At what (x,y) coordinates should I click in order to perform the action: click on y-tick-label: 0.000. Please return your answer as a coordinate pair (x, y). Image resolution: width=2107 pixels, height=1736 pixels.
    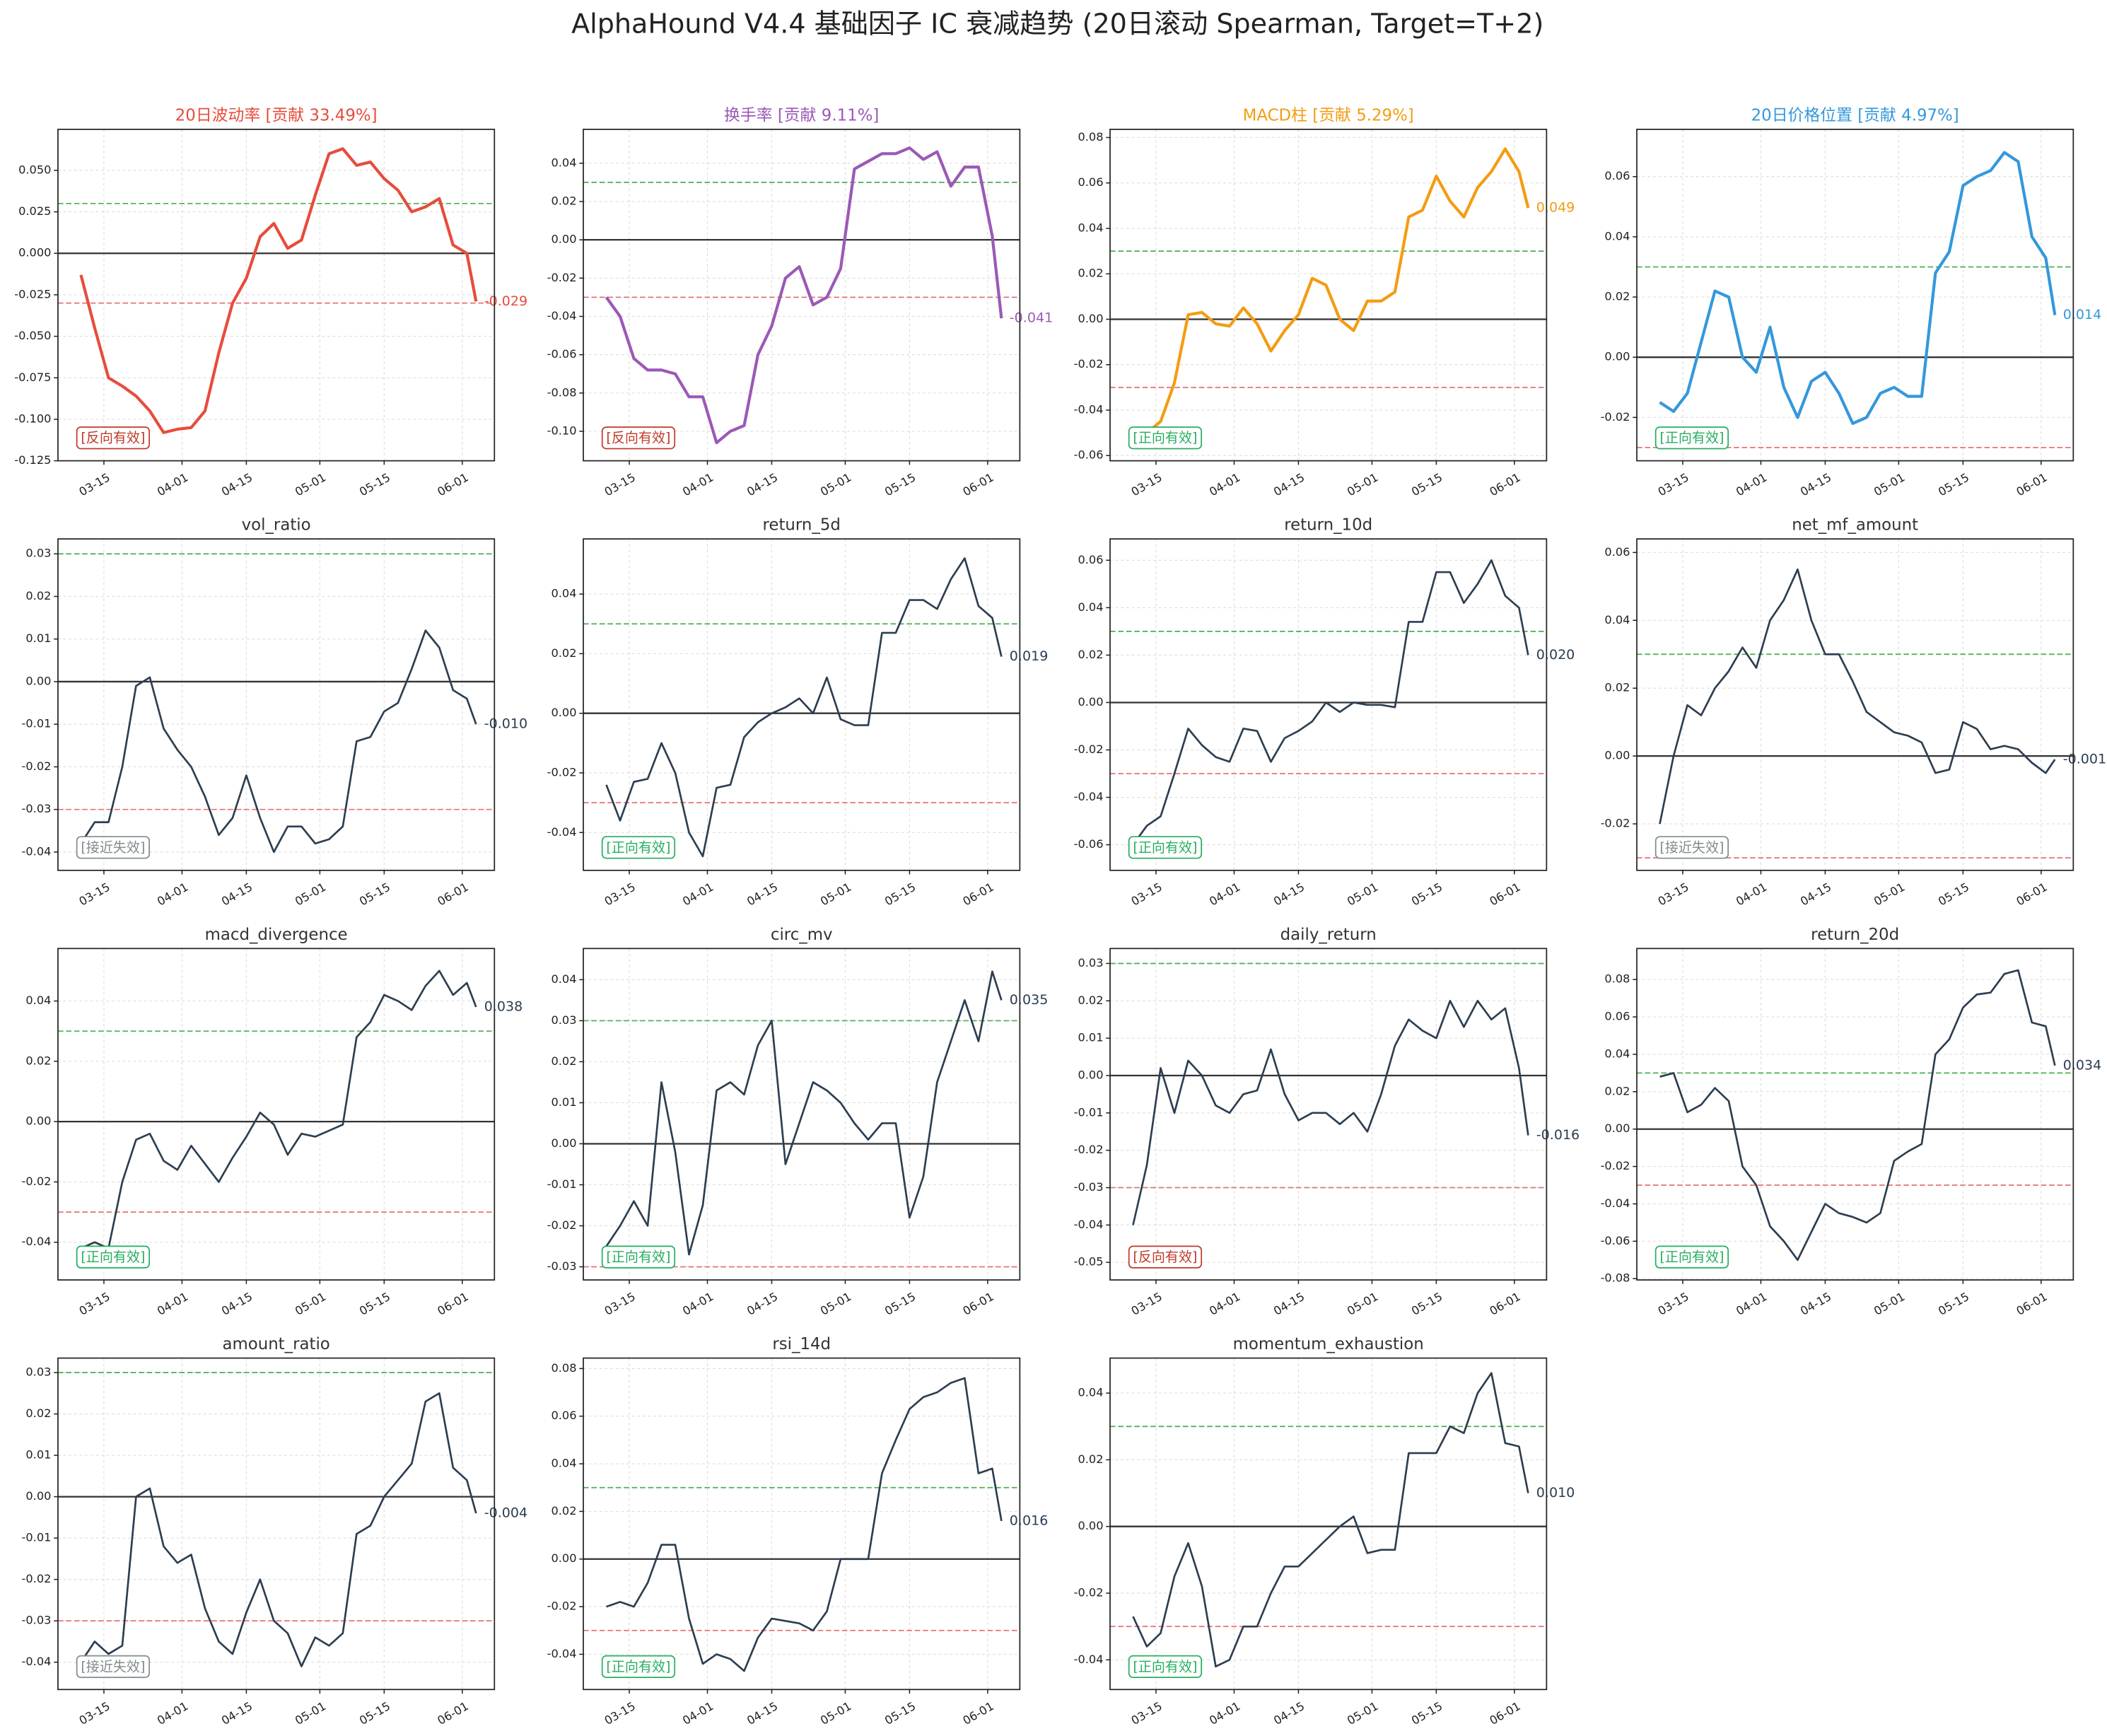
    Looking at the image, I should click on (34, 253).